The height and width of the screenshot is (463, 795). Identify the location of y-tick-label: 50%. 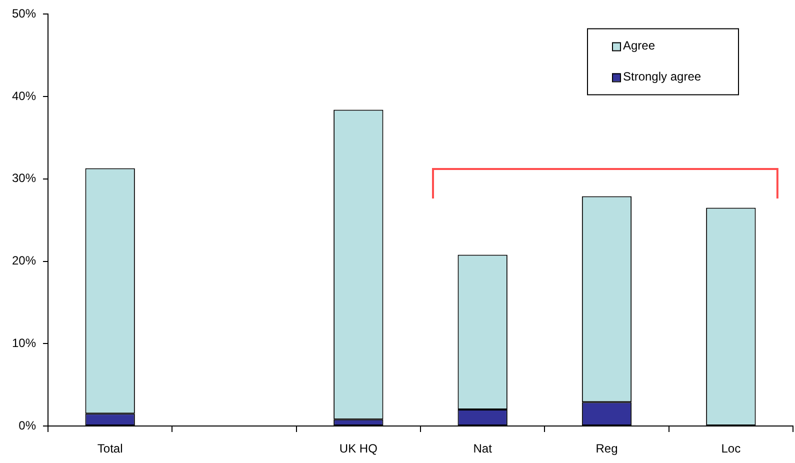
(24, 13).